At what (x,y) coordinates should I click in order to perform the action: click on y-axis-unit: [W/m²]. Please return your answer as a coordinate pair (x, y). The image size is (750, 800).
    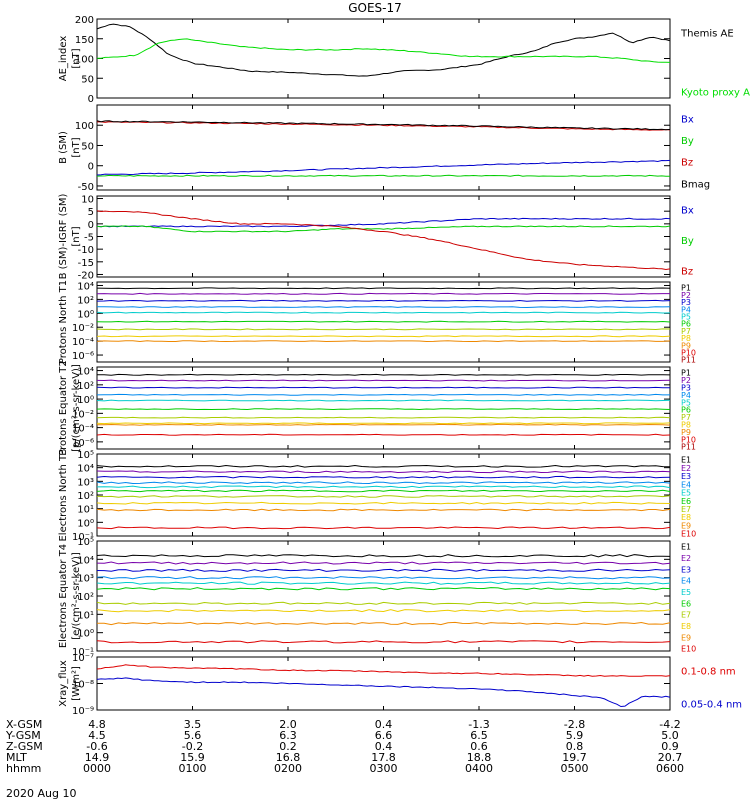
    Looking at the image, I should click on (76, 683).